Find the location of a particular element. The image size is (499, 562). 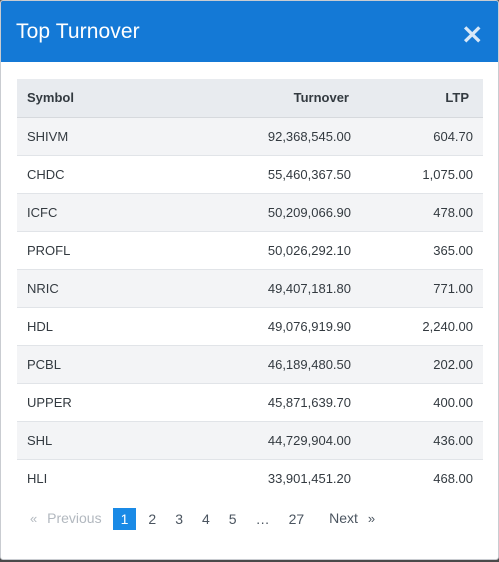

page-button-5: 5 is located at coordinates (232, 518).